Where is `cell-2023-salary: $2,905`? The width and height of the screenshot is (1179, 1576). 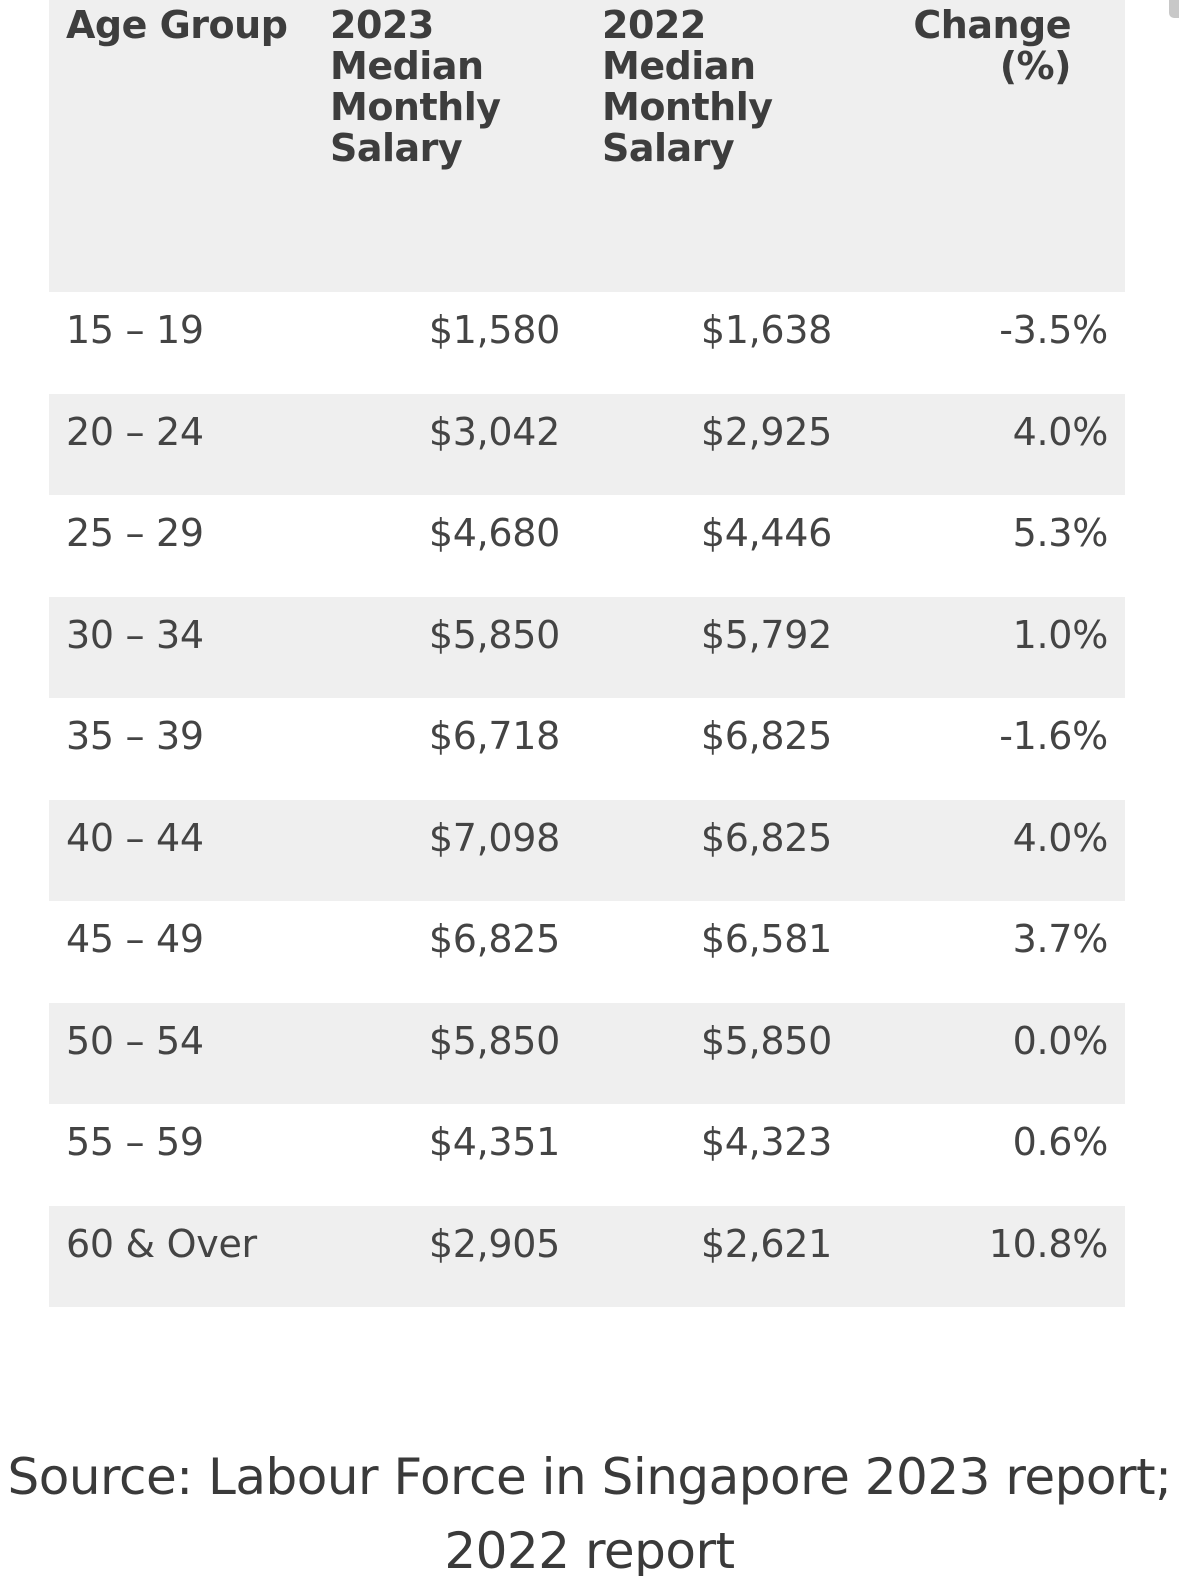
cell-2023-salary: $2,905 is located at coordinates (449, 1257).